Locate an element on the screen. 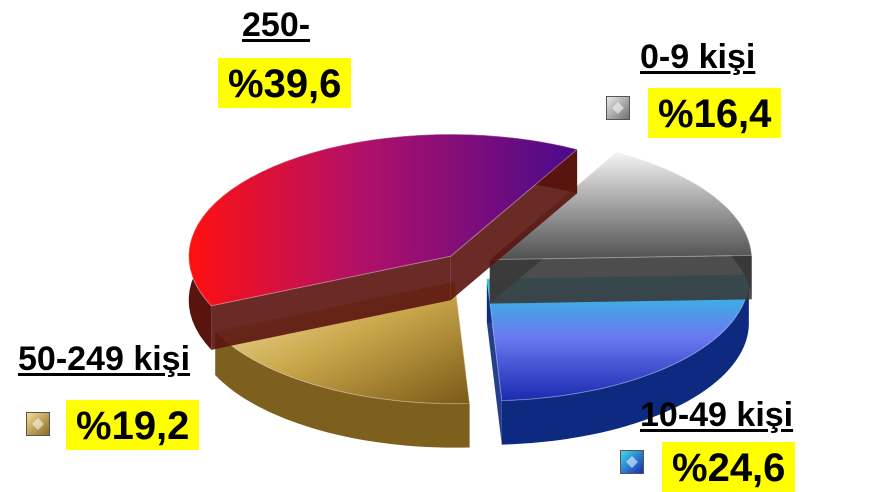  category-label-10-49: 10-49 kişi is located at coordinates (717, 415).